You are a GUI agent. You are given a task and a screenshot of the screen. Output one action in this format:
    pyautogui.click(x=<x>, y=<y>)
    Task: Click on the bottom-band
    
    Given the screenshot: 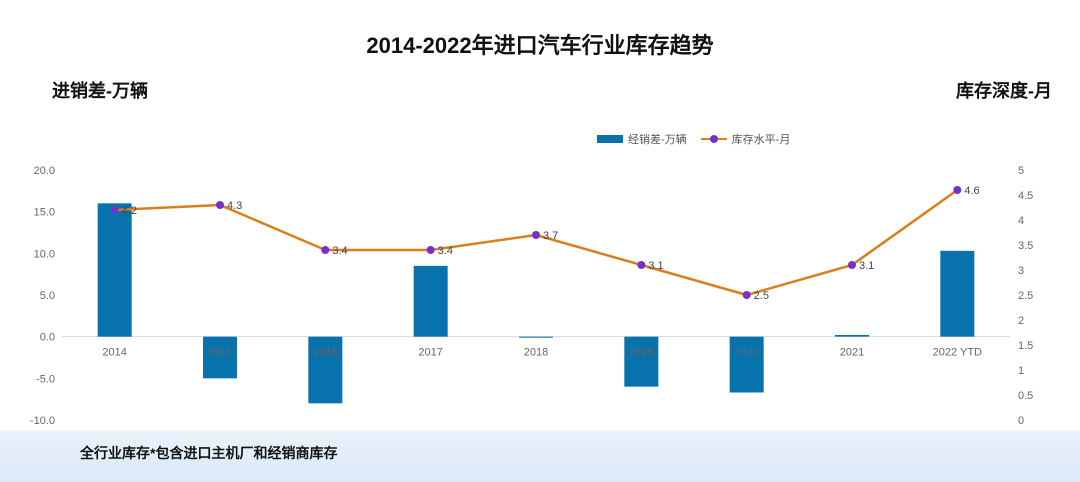 What is the action you would take?
    pyautogui.click(x=540, y=456)
    